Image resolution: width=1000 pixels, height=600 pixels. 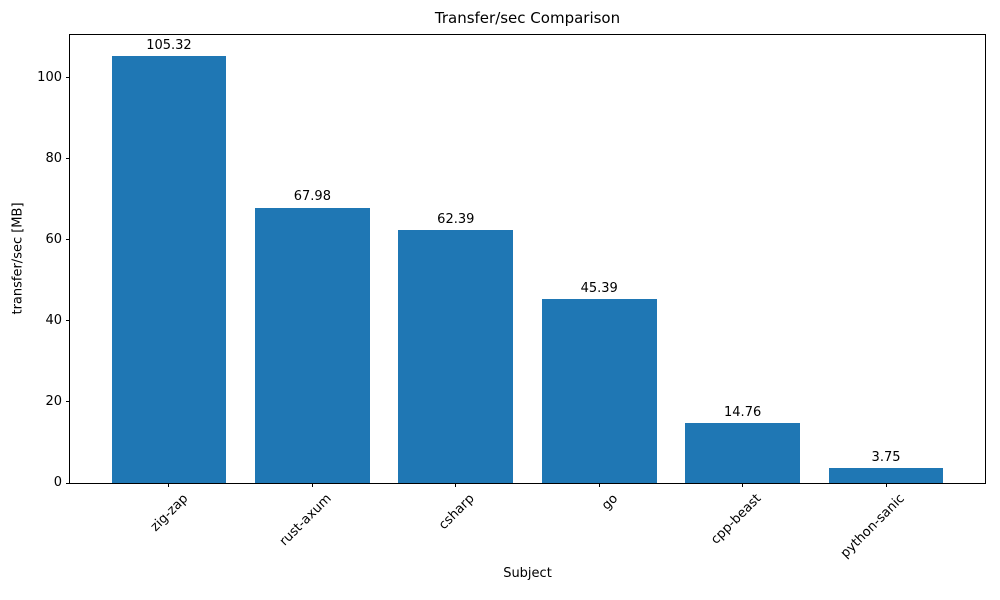 What do you see at coordinates (743, 412) in the screenshot?
I see `bar-value-label: 14.76` at bounding box center [743, 412].